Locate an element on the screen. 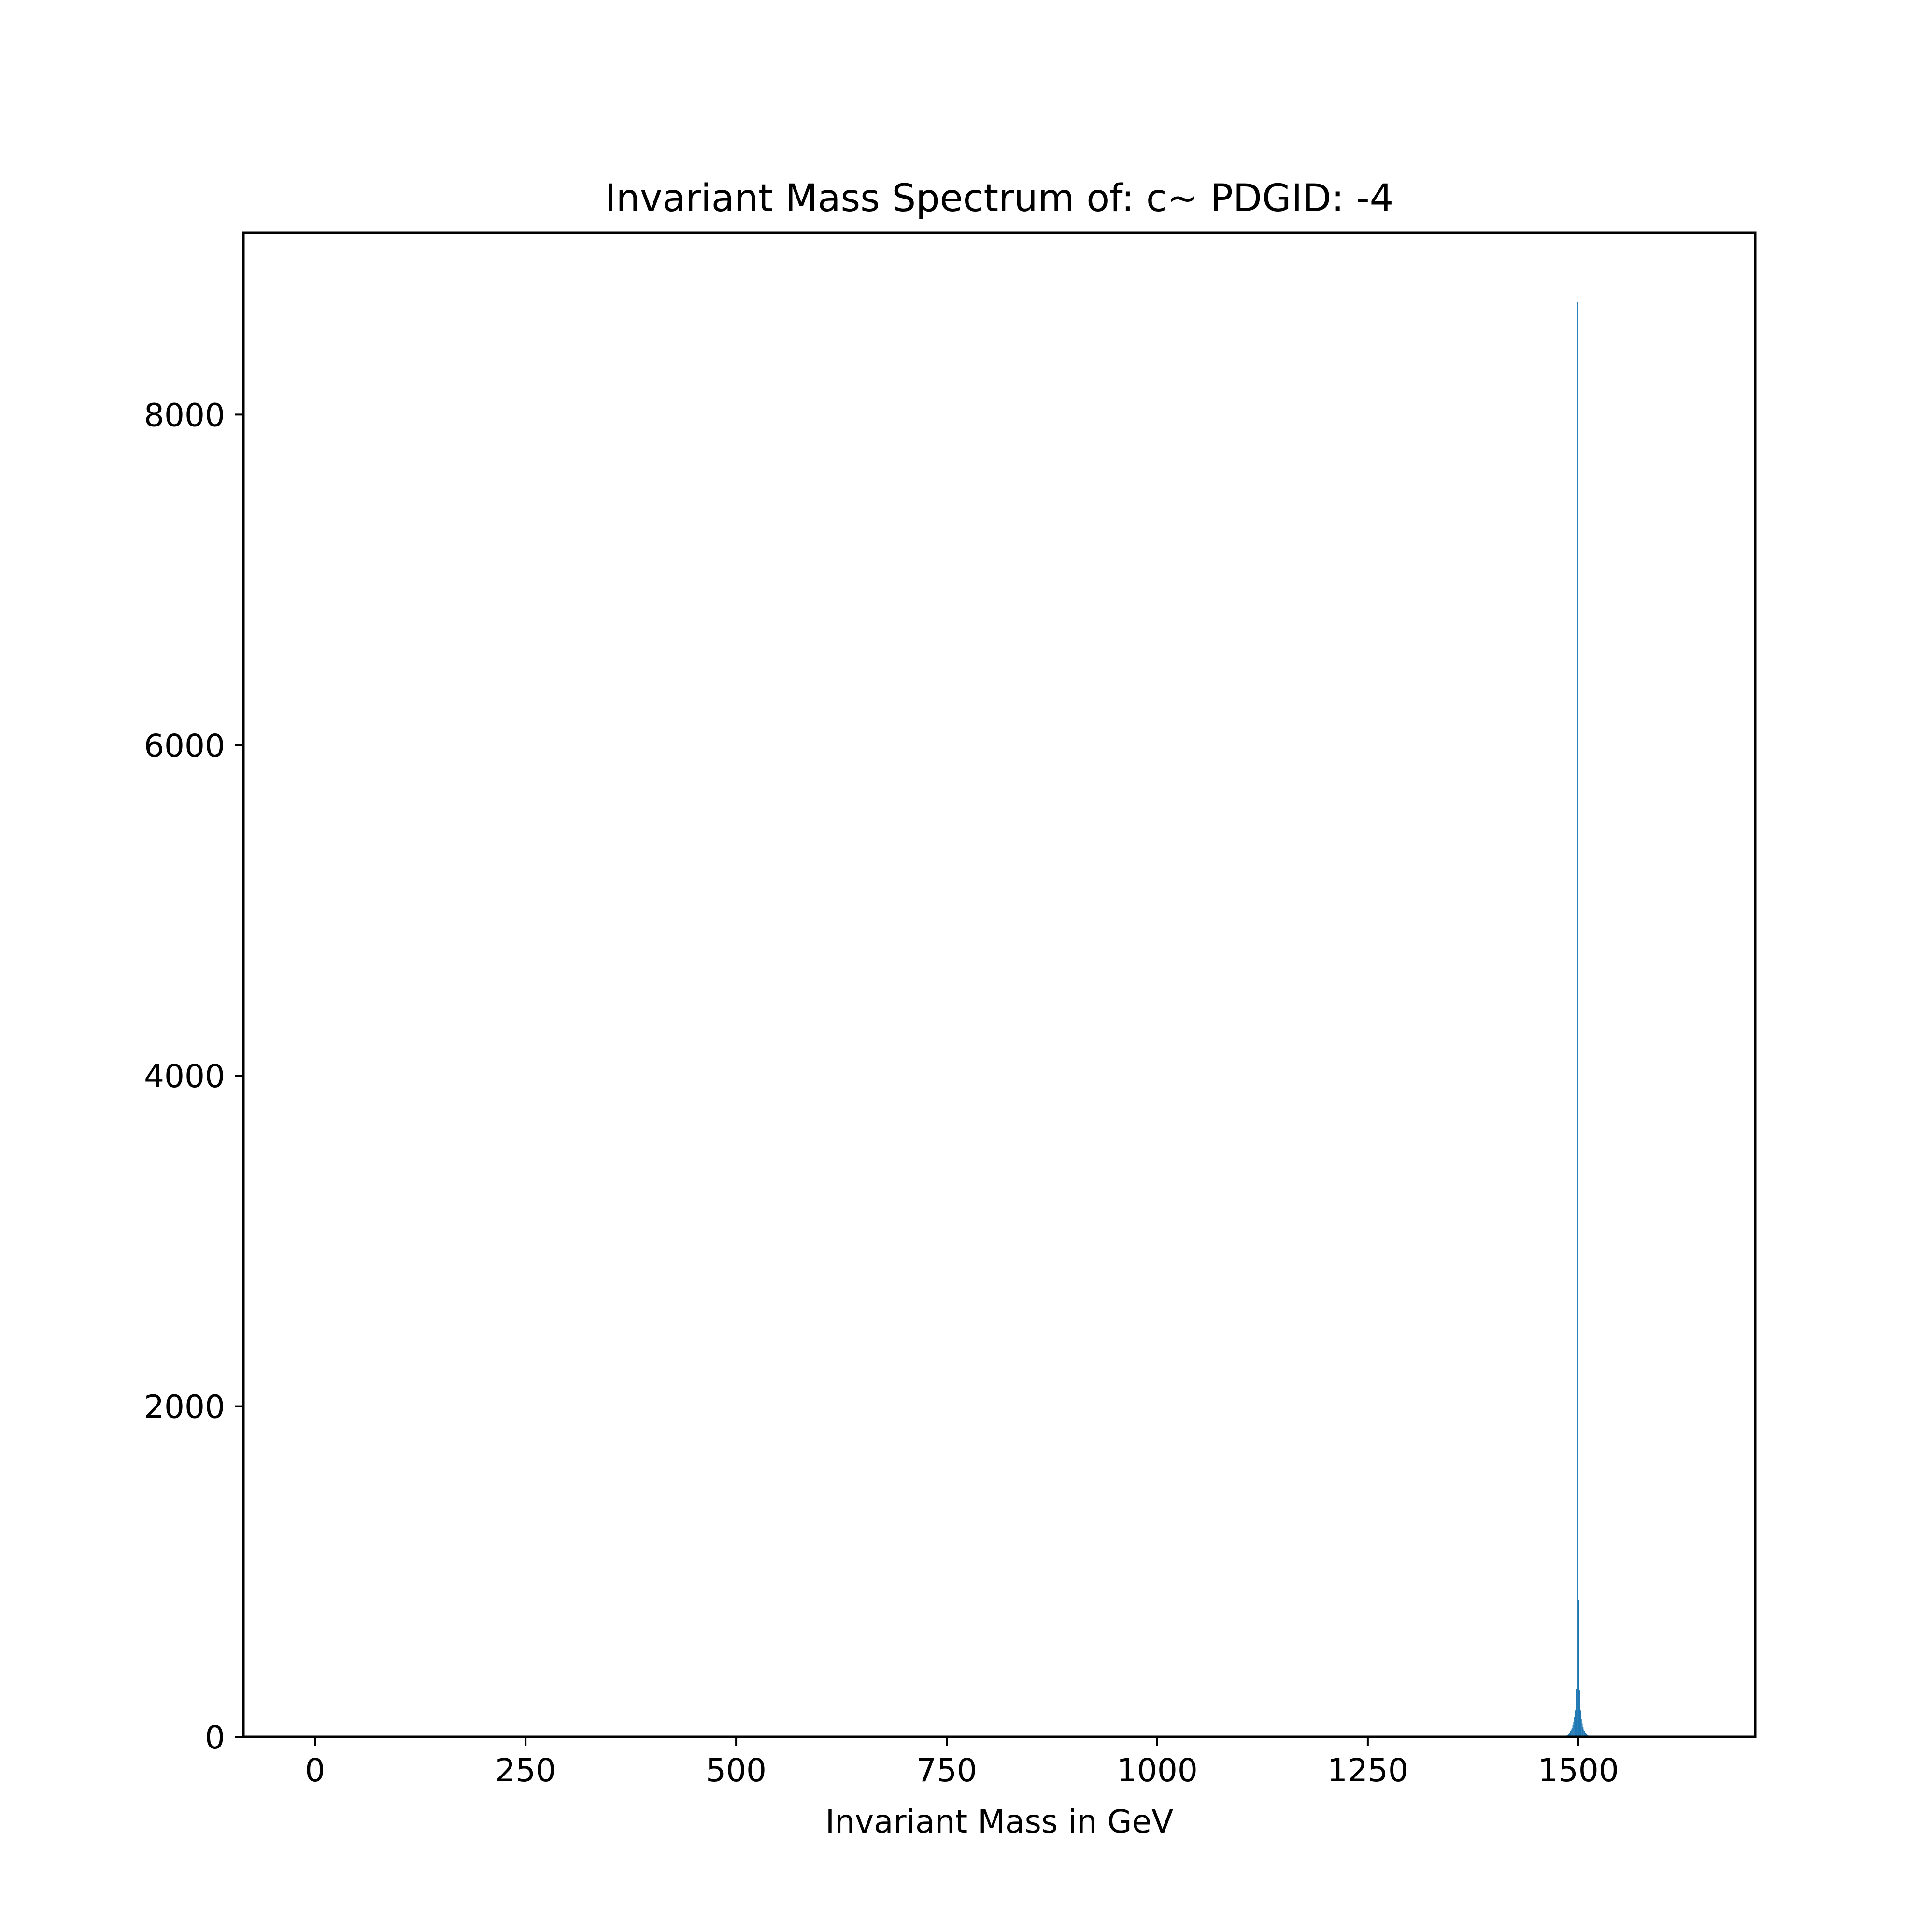 The image size is (1932, 1932). histogram-bars is located at coordinates (1578, 1019).